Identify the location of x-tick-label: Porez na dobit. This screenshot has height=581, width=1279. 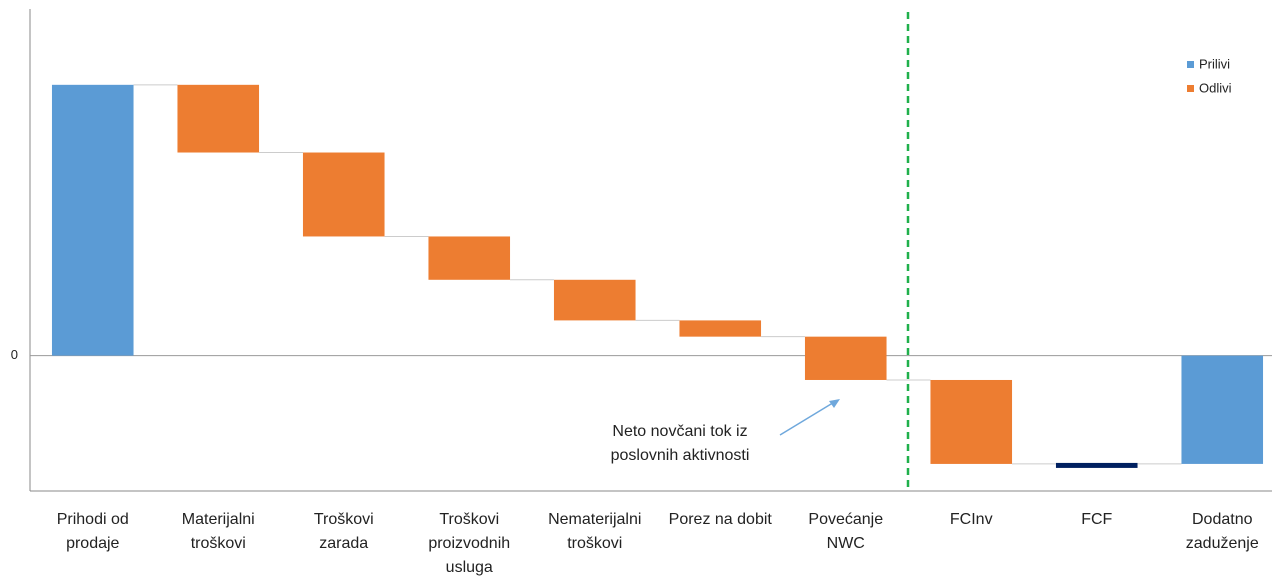
(721, 519).